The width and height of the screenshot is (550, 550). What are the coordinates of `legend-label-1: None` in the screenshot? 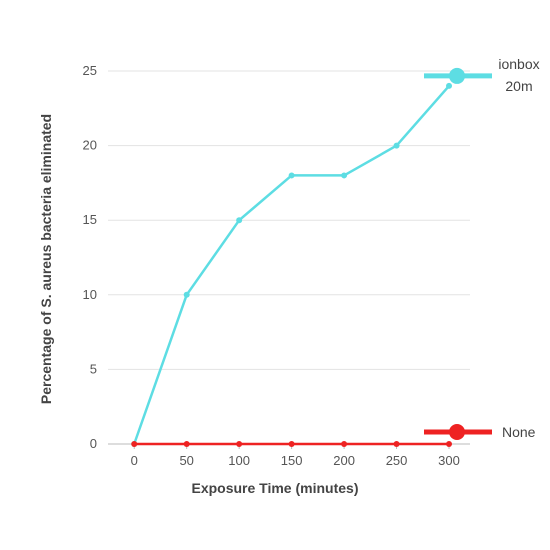 It's located at (519, 432).